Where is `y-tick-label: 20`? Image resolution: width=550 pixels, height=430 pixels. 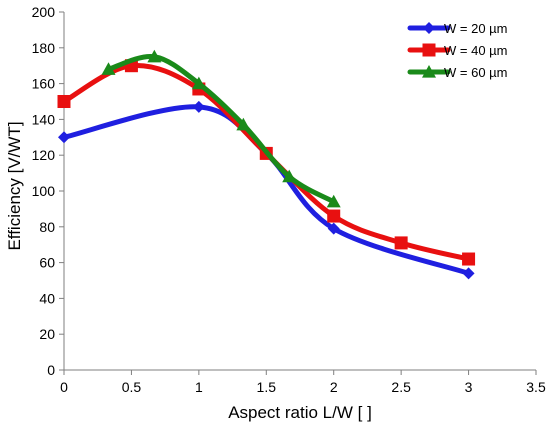 y-tick-label: 20 is located at coordinates (47, 334).